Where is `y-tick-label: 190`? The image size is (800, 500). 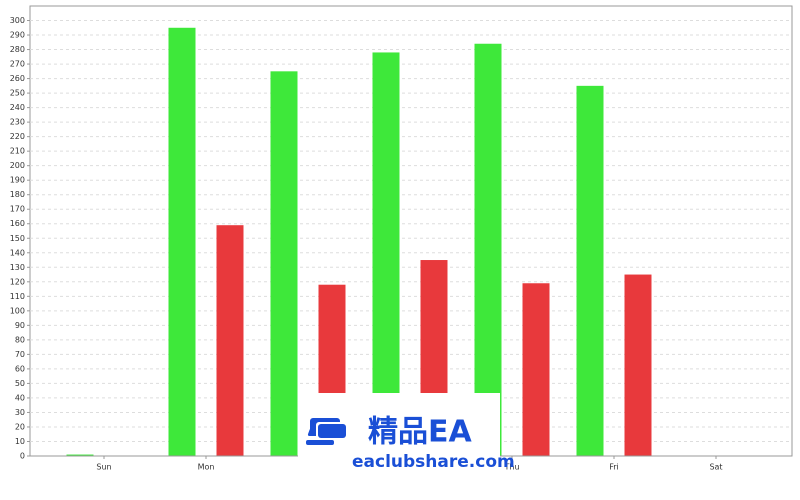
y-tick-label: 190 is located at coordinates (17, 180).